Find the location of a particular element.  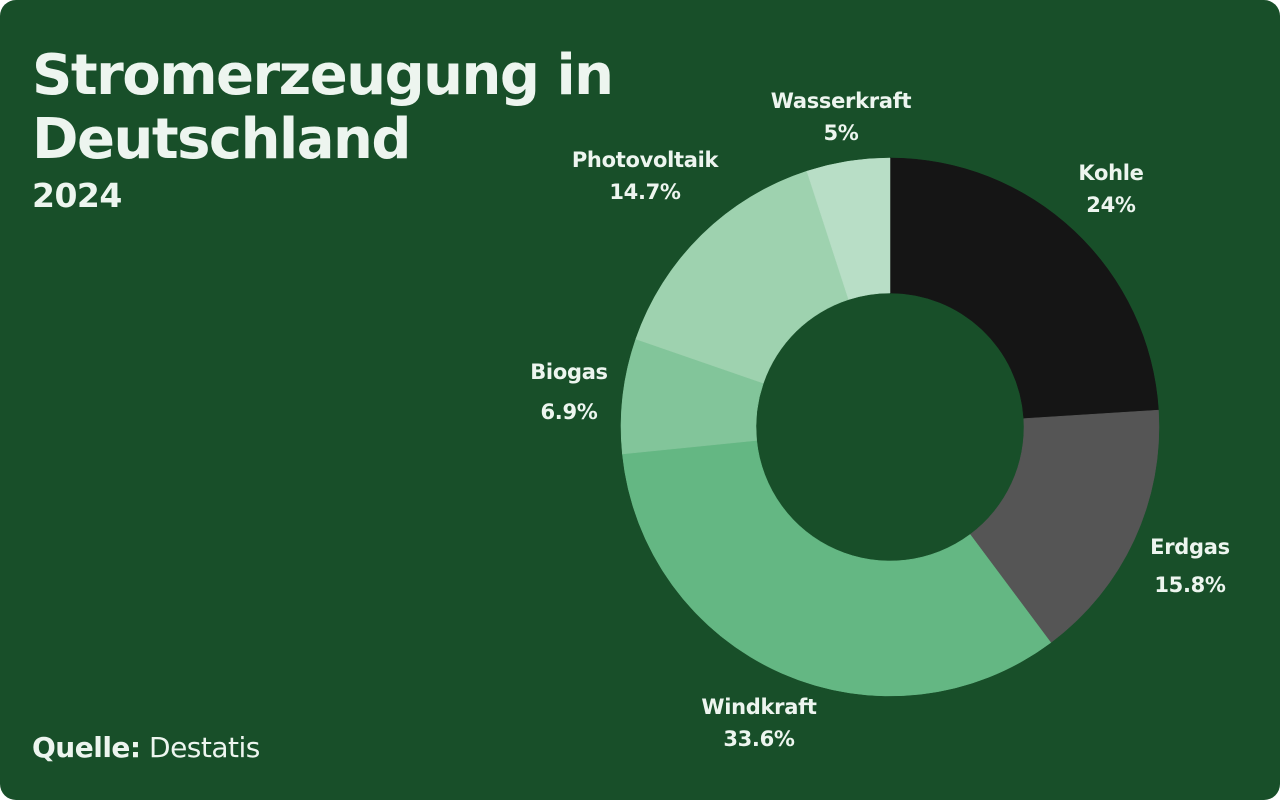

slice-name: Kohle is located at coordinates (1111, 173).